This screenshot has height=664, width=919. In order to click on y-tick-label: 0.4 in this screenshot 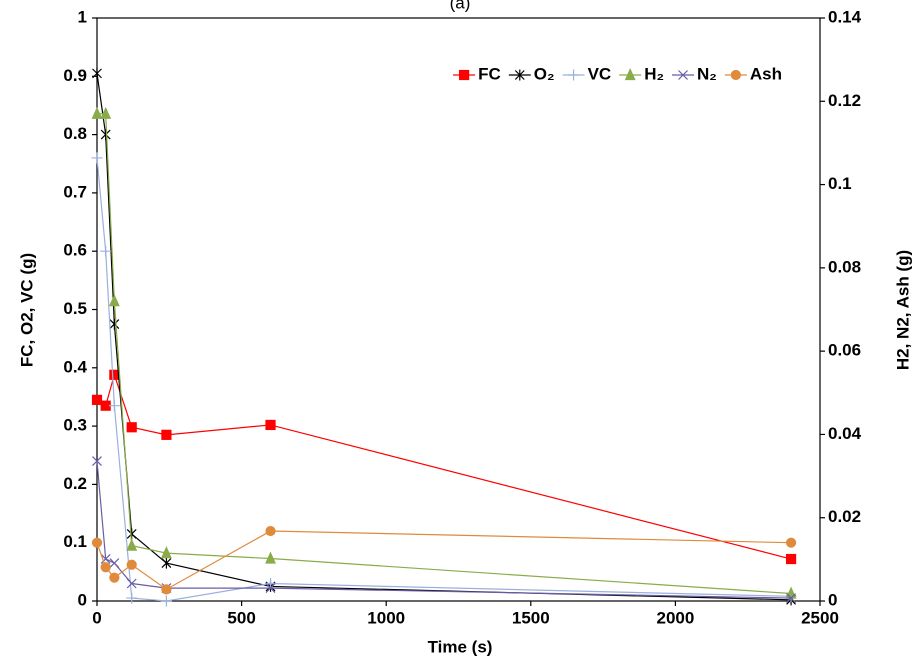, I will do `click(75, 366)`.